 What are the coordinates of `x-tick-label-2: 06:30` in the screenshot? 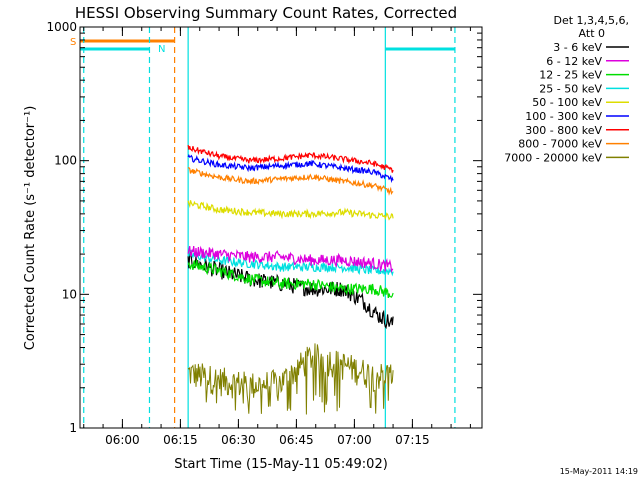 It's located at (238, 440).